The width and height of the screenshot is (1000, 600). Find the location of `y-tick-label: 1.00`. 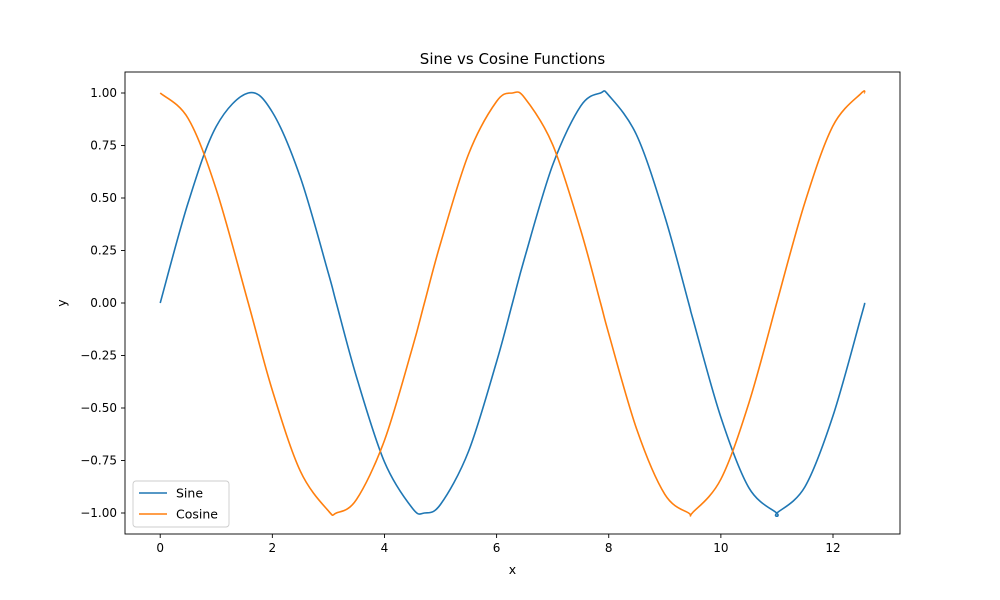

y-tick-label: 1.00 is located at coordinates (103, 93).